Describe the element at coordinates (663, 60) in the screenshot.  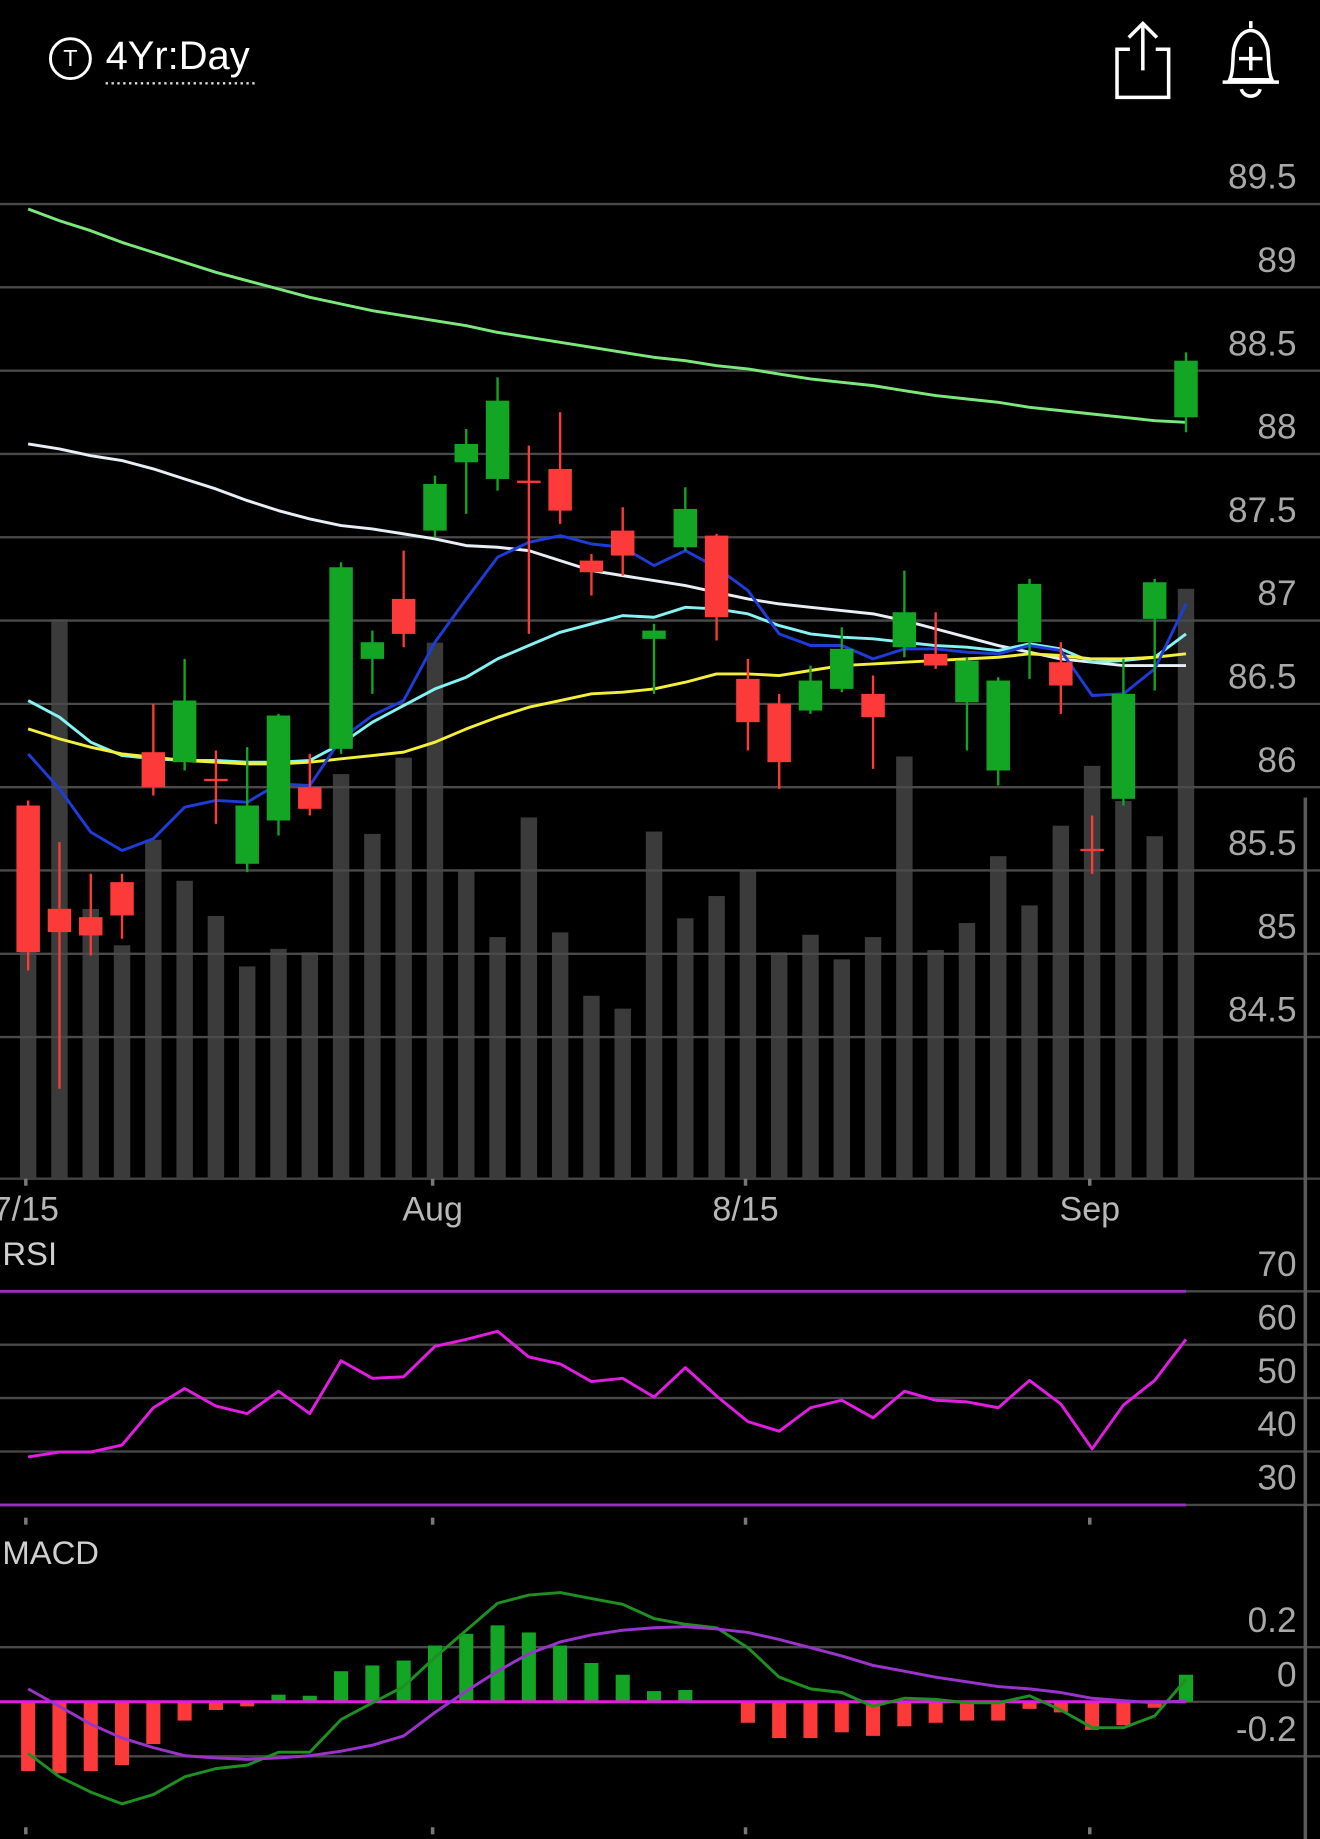
I see `header: T 4Yr:Day` at that location.